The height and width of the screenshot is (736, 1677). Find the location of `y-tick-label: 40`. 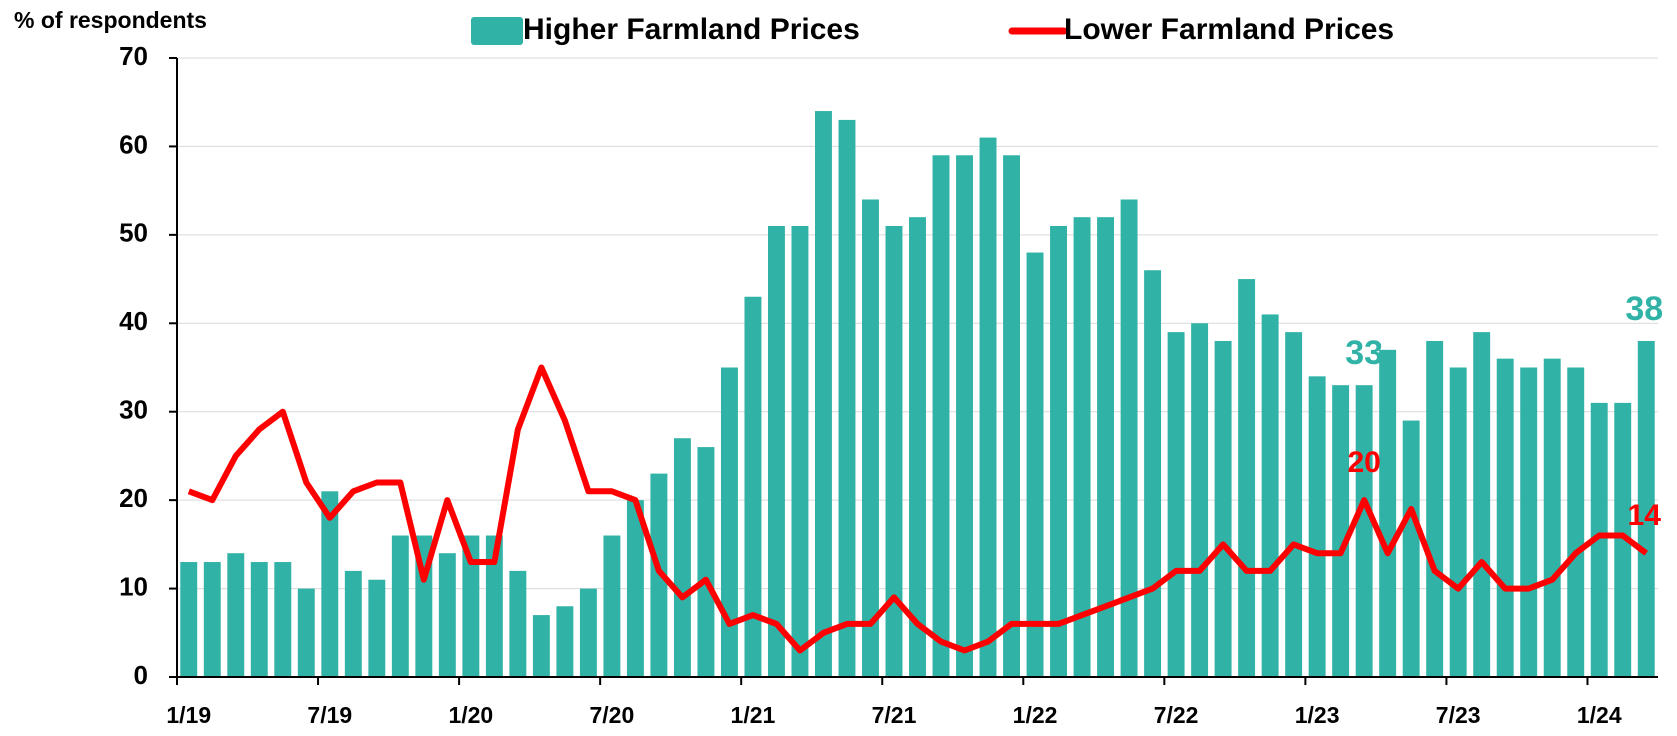

y-tick-label: 40 is located at coordinates (133, 321).